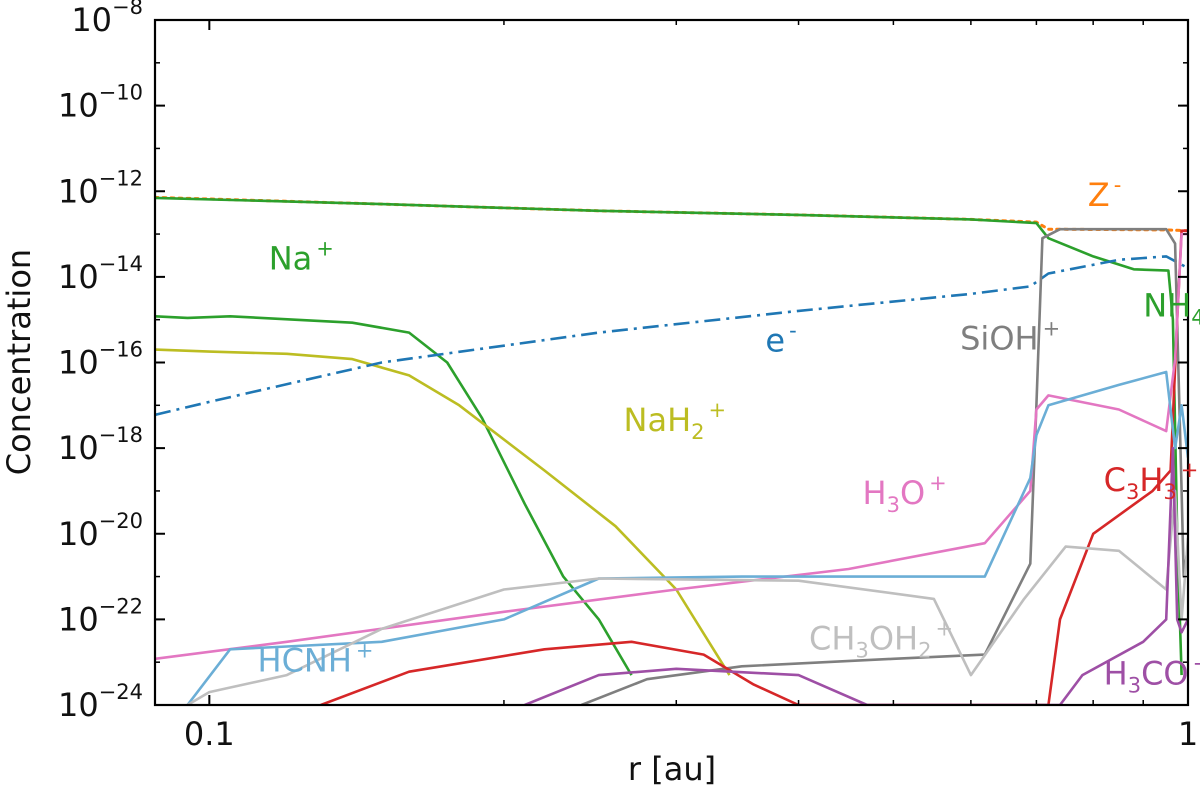  What do you see at coordinates (100, 616) in the screenshot?
I see `y-tick-label: 10−22` at bounding box center [100, 616].